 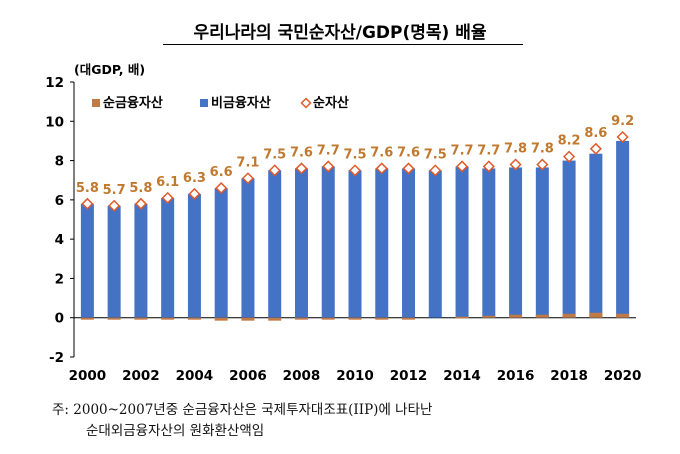 I want to click on x-tick-label: 2002, so click(x=141, y=376).